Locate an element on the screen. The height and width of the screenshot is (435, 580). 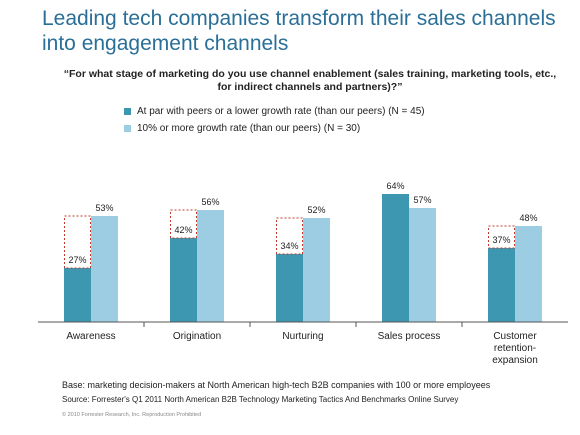
category-label-0: Awareness is located at coordinates (90, 336).